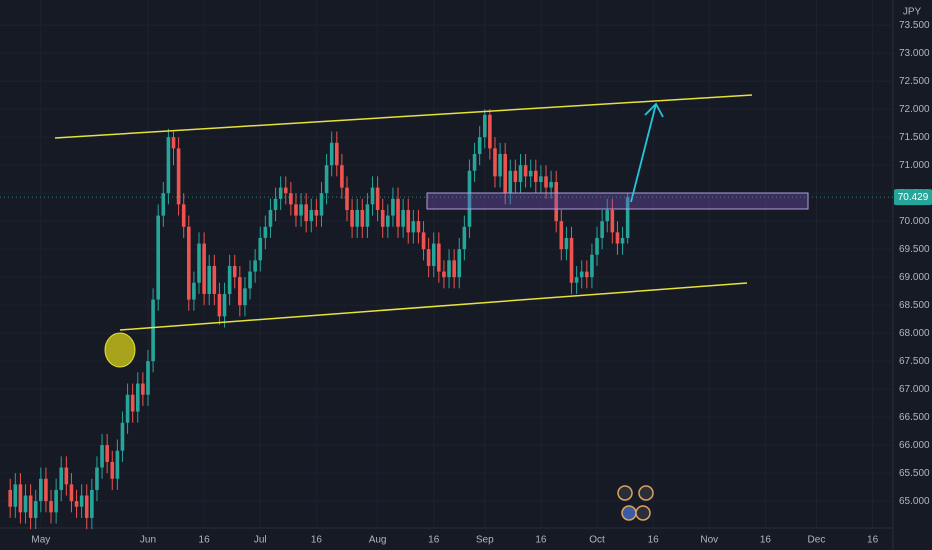  Describe the element at coordinates (914, 137) in the screenshot. I see `y-tick-label: 71.500` at that location.